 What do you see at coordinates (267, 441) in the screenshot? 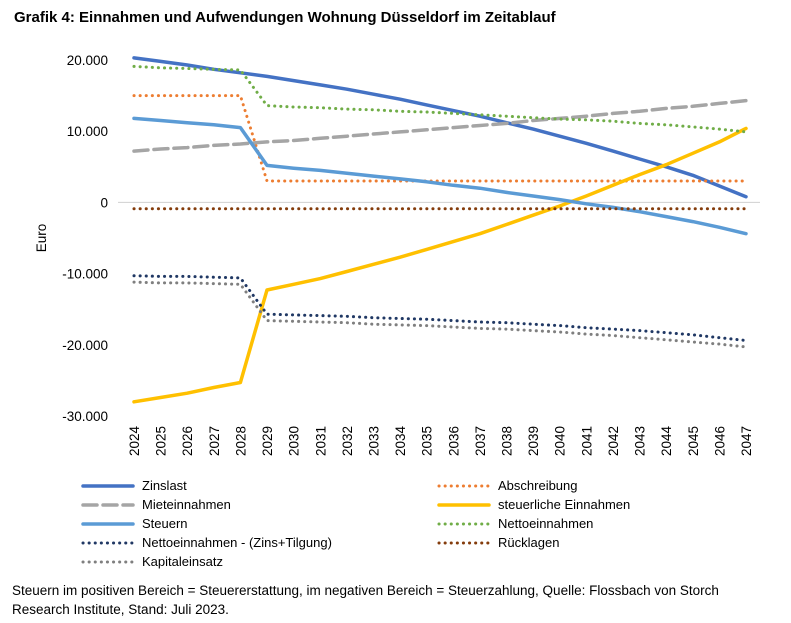
I see `x-tick-label: 2029` at bounding box center [267, 441].